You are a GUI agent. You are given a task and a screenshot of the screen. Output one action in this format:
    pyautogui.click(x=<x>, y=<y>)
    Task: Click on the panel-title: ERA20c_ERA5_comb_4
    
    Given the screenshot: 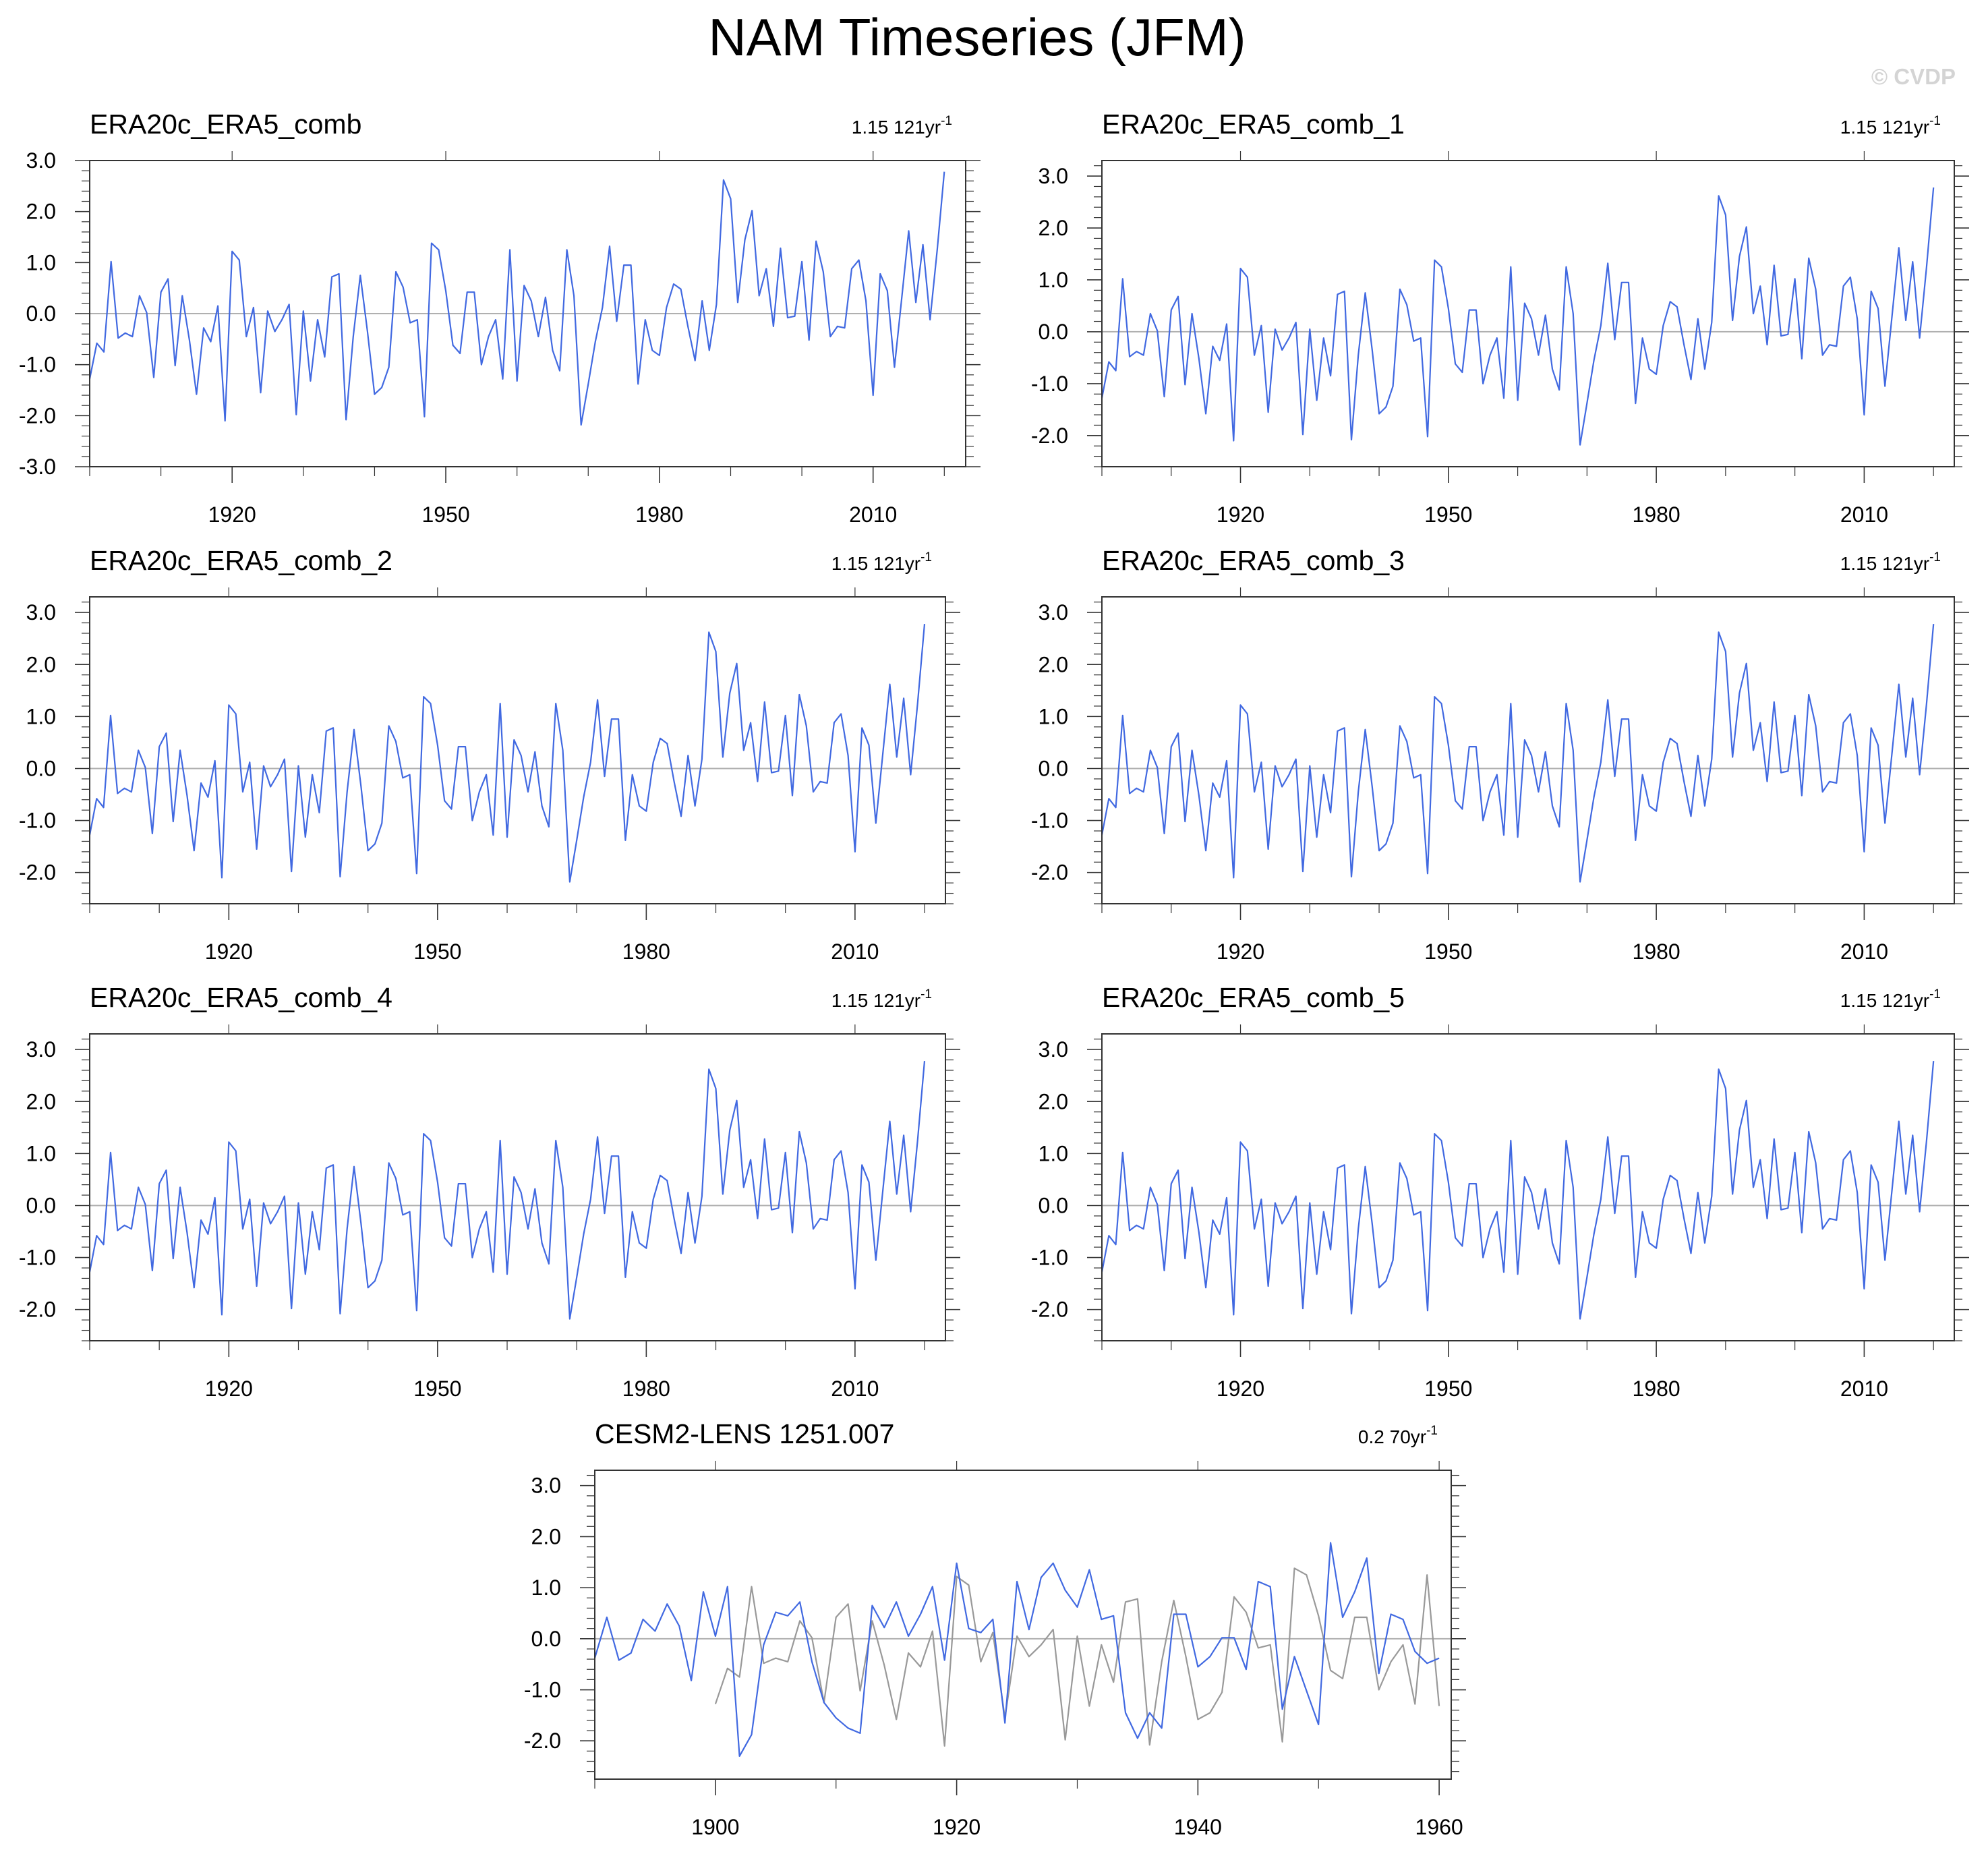 What is the action you would take?
    pyautogui.click(x=241, y=997)
    